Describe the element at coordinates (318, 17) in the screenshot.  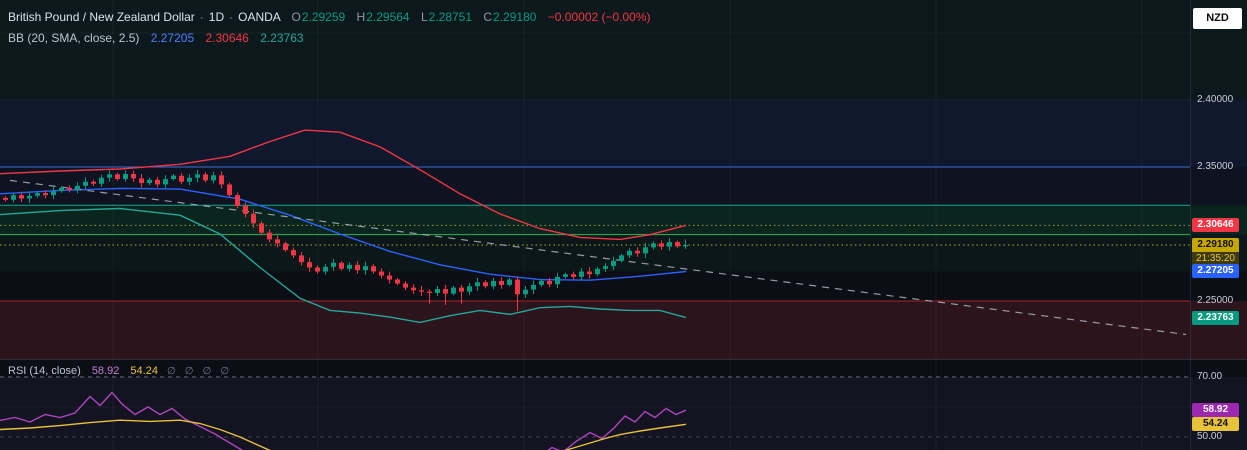
I see `open-value: O2.29259` at that location.